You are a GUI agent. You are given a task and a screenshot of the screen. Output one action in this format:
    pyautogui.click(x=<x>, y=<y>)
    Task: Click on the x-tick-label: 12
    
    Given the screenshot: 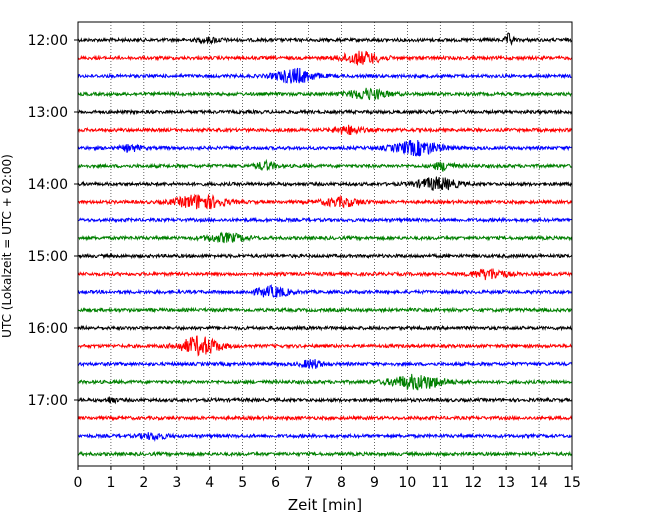 What is the action you would take?
    pyautogui.click(x=473, y=483)
    